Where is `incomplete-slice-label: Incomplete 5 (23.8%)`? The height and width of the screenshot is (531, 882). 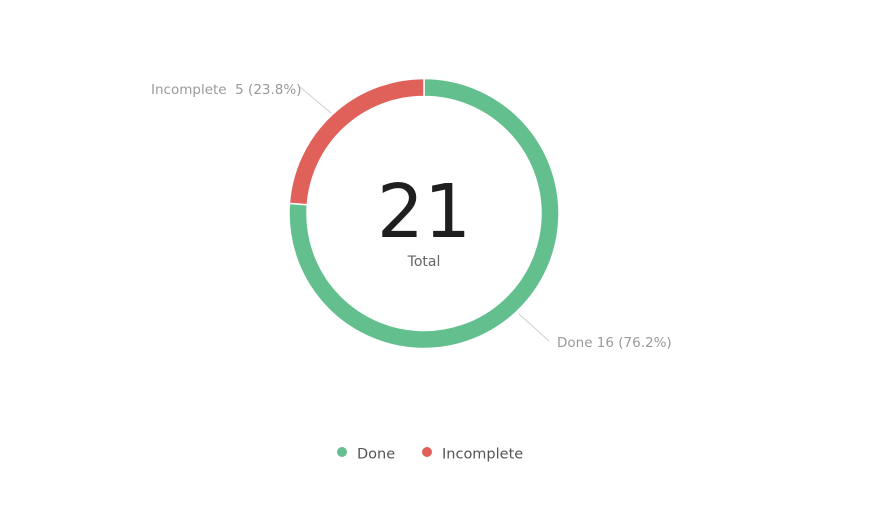
incomplete-slice-label: Incomplete 5 (23.8%) is located at coordinates (226, 90).